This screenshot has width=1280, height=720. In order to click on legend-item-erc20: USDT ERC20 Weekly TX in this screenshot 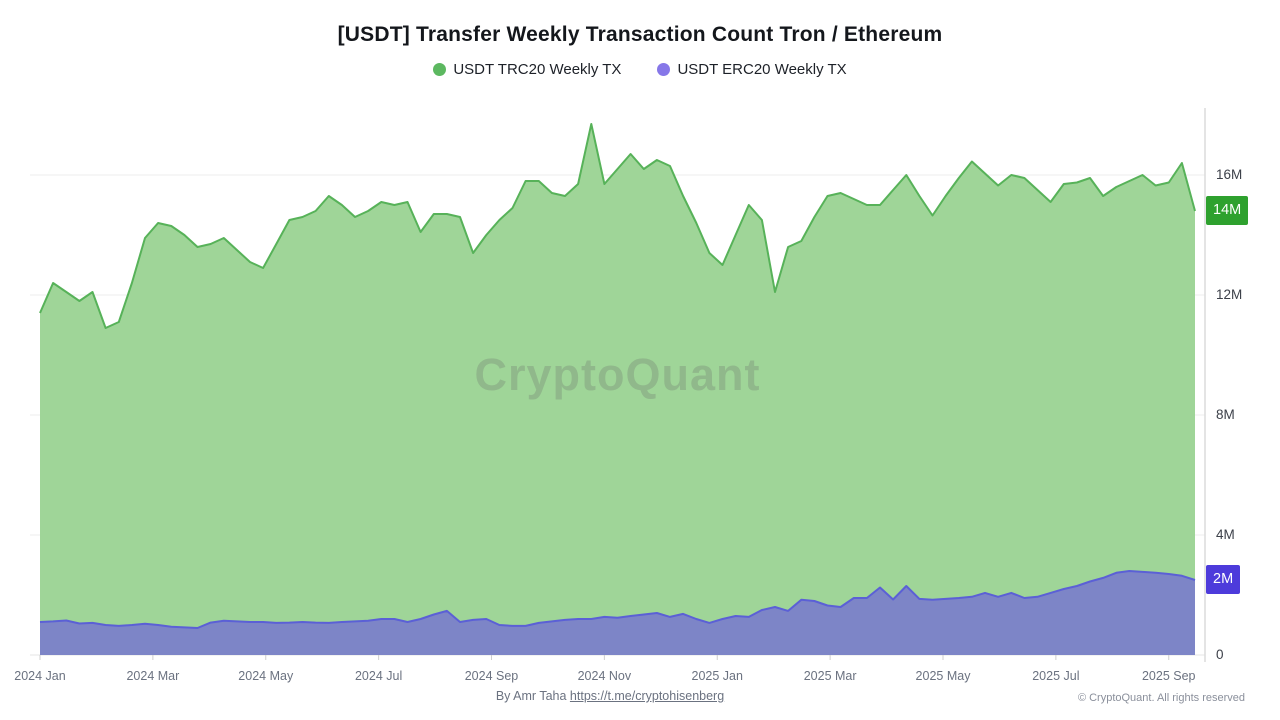, I will do `click(752, 69)`.